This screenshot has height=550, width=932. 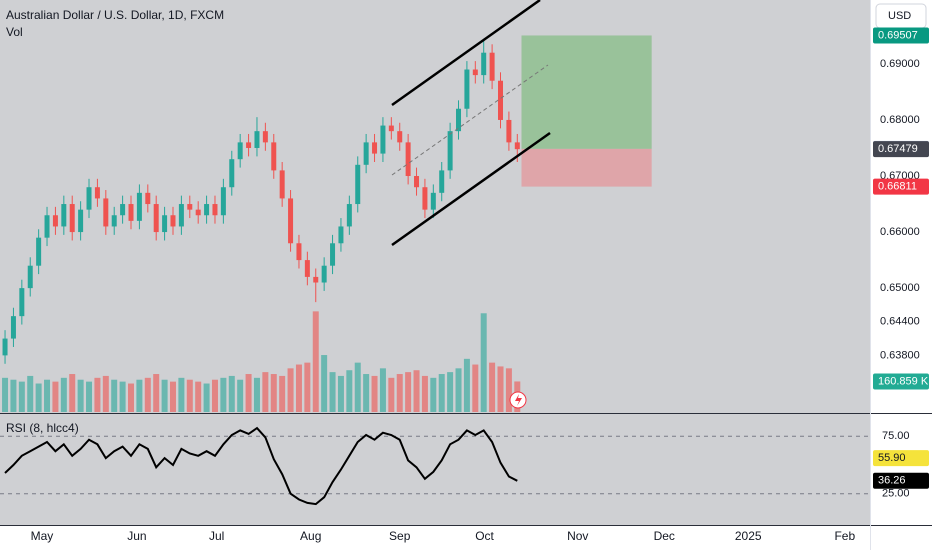 I want to click on price-tag-label: 0.66811, so click(x=897, y=187).